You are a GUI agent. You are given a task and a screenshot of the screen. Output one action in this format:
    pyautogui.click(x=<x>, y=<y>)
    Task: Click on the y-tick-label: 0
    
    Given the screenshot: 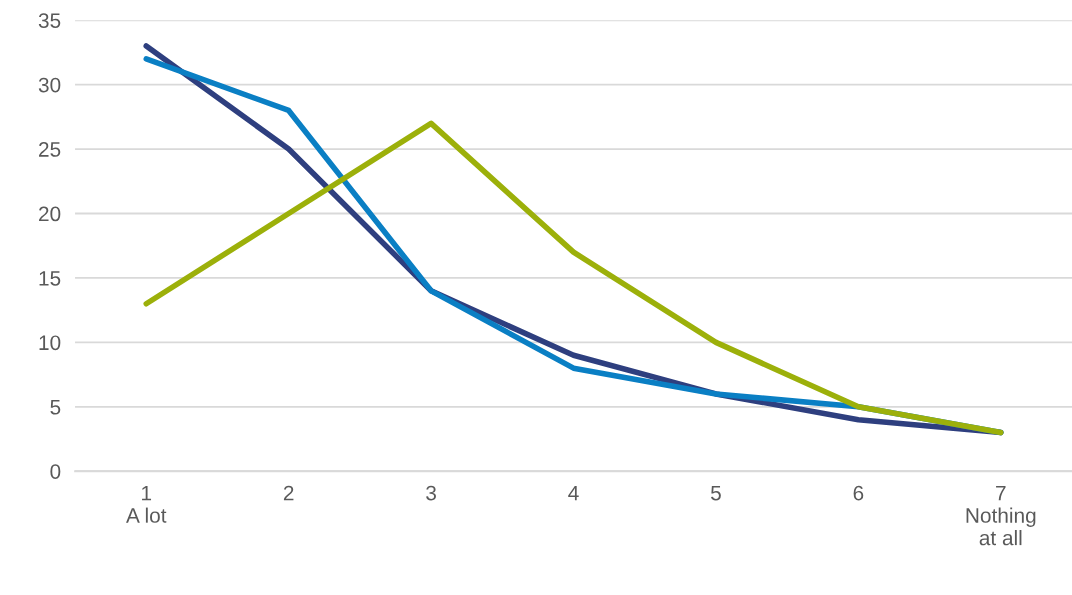 What is the action you would take?
    pyautogui.click(x=55, y=471)
    